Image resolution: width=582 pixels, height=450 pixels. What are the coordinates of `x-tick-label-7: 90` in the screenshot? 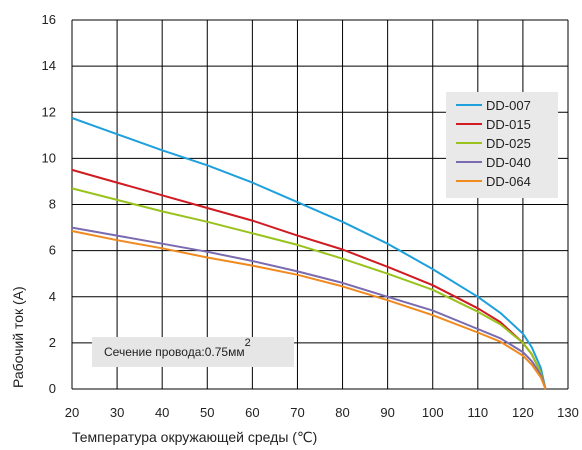 It's located at (387, 412).